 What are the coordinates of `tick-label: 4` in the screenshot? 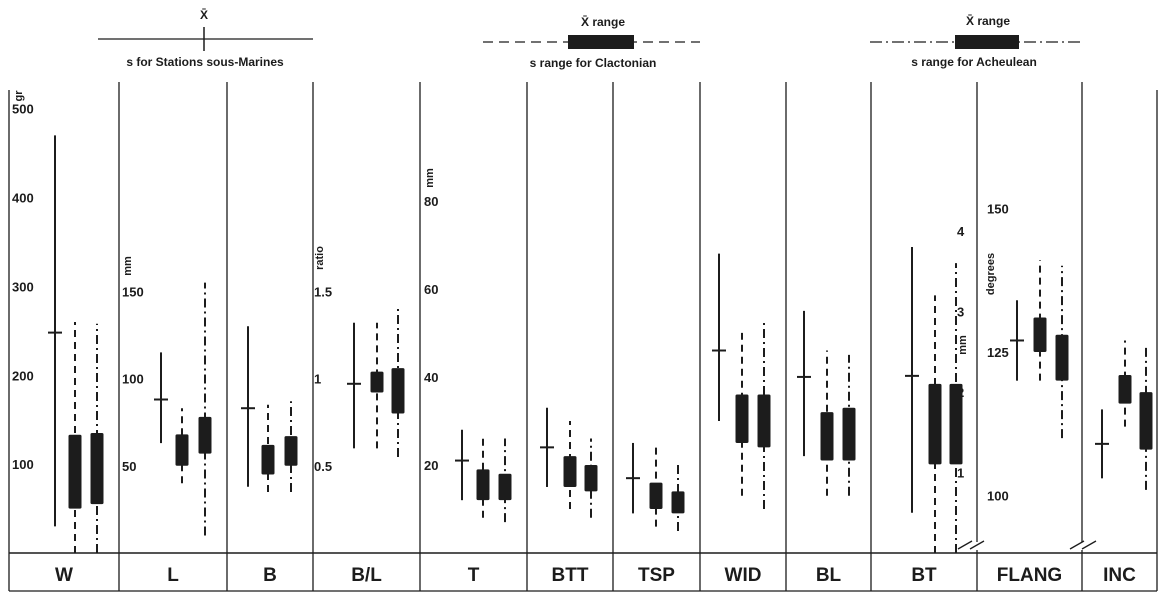 It's located at (961, 231).